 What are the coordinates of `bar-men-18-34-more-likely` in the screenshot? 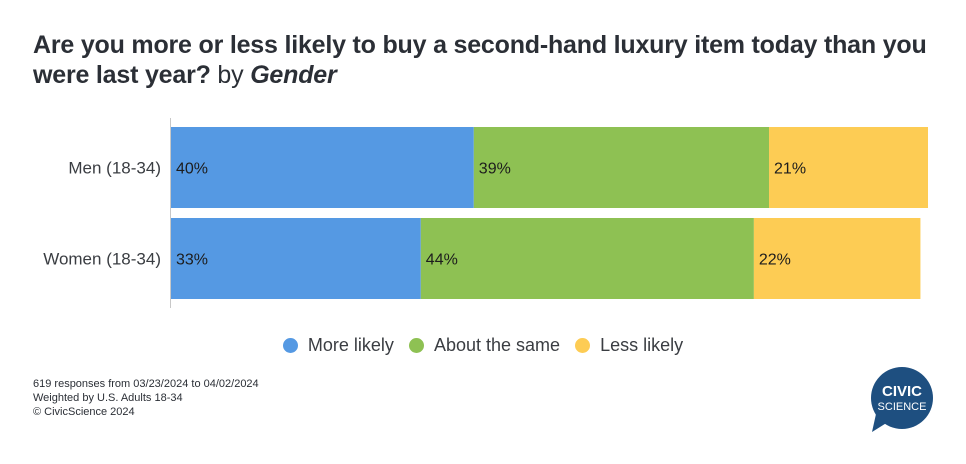 It's located at (322, 167).